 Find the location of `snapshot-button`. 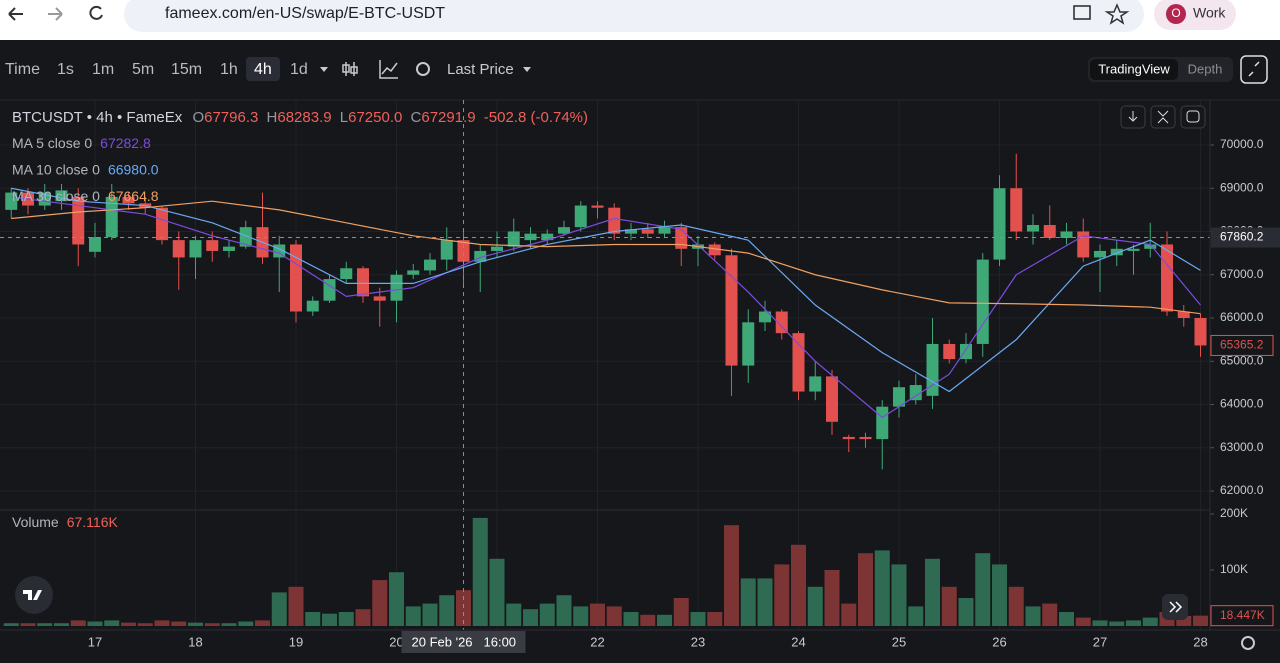

snapshot-button is located at coordinates (1193, 117).